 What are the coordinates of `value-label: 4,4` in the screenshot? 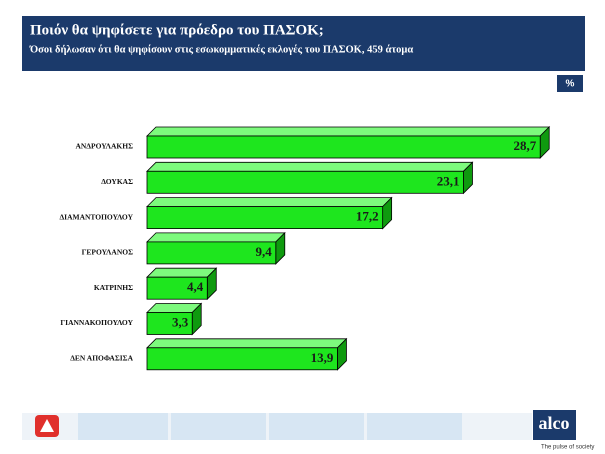 It's located at (195, 286).